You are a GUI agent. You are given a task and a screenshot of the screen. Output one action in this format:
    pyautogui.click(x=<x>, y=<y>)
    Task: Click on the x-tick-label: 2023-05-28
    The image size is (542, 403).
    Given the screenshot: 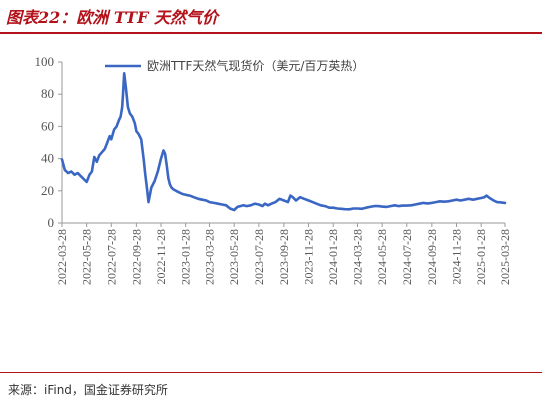 What is the action you would take?
    pyautogui.click(x=234, y=257)
    